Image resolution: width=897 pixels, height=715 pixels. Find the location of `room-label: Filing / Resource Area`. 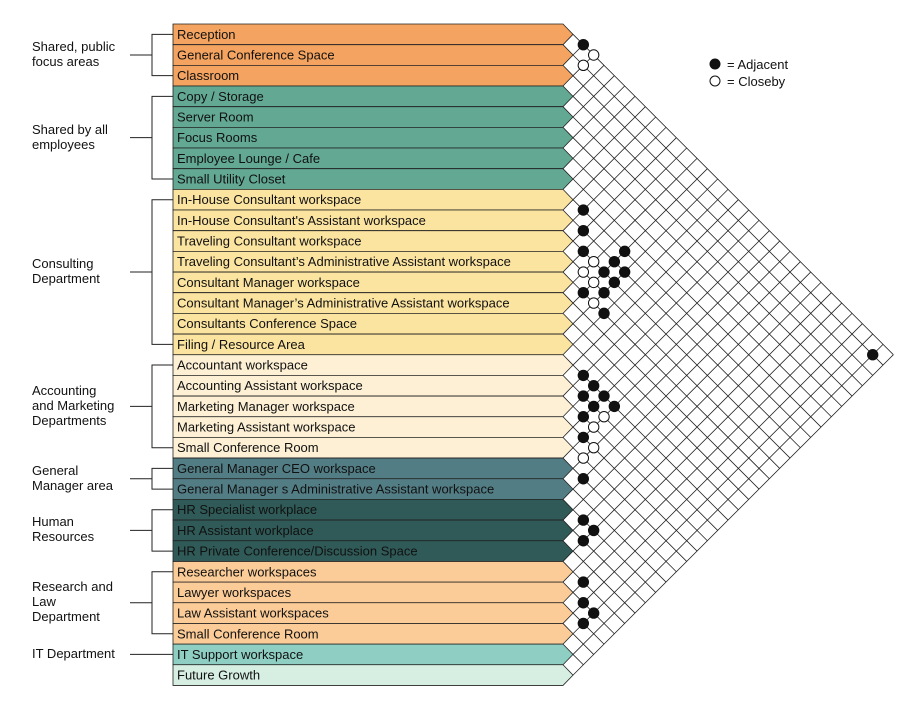

room-label: Filing / Resource Area is located at coordinates (241, 344).